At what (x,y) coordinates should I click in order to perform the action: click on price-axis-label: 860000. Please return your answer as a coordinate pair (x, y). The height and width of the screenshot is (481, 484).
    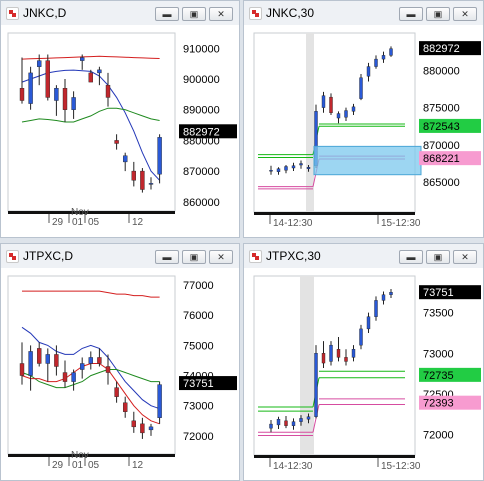
    Looking at the image, I should click on (201, 203).